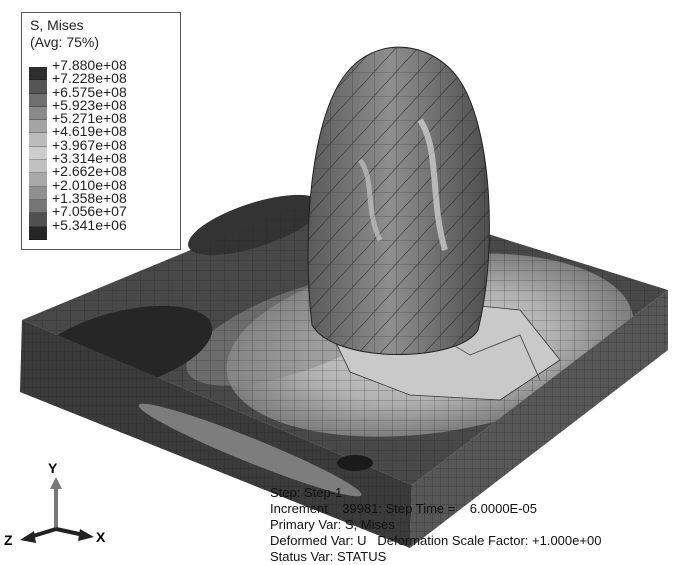 Image resolution: width=679 pixels, height=565 pixels. What do you see at coordinates (306, 492) in the screenshot?
I see `status-step: Step: Step-1` at bounding box center [306, 492].